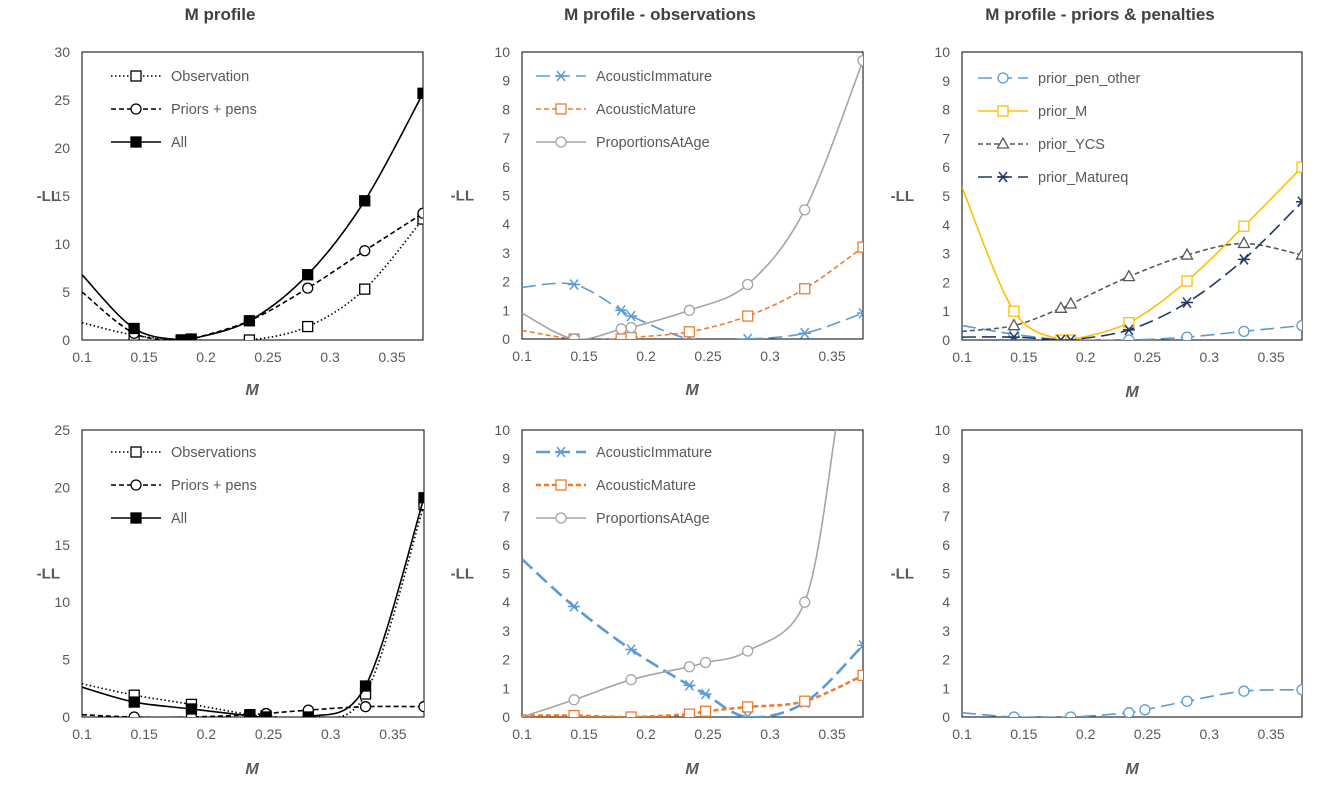 The width and height of the screenshot is (1320, 790). What do you see at coordinates (206, 357) in the screenshot?
I see `x-tick-label: 0.2` at bounding box center [206, 357].